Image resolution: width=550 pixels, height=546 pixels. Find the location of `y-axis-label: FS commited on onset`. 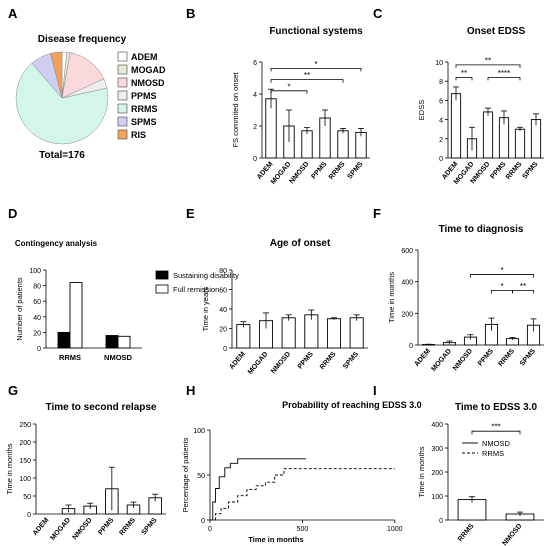

y-axis-label: FS commited on onset is located at coordinates (235, 110).